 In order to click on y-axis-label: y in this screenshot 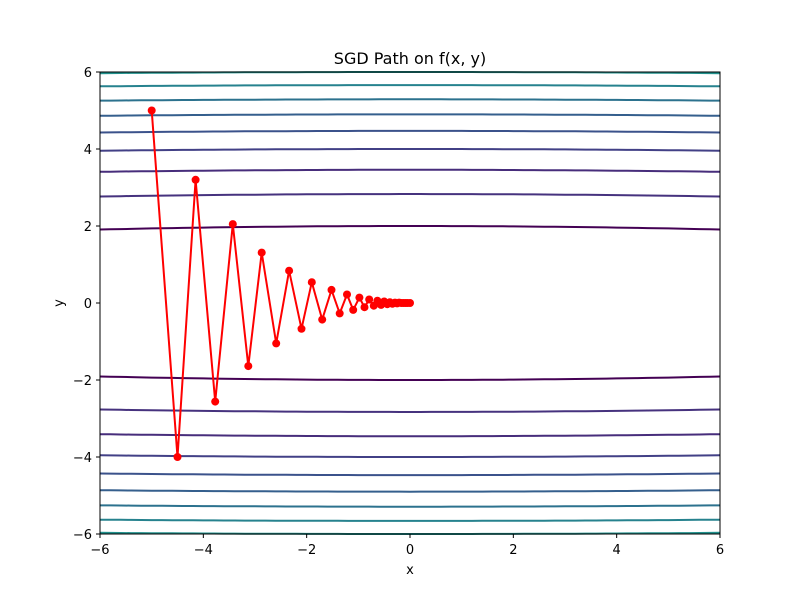, I will do `click(59, 303)`.